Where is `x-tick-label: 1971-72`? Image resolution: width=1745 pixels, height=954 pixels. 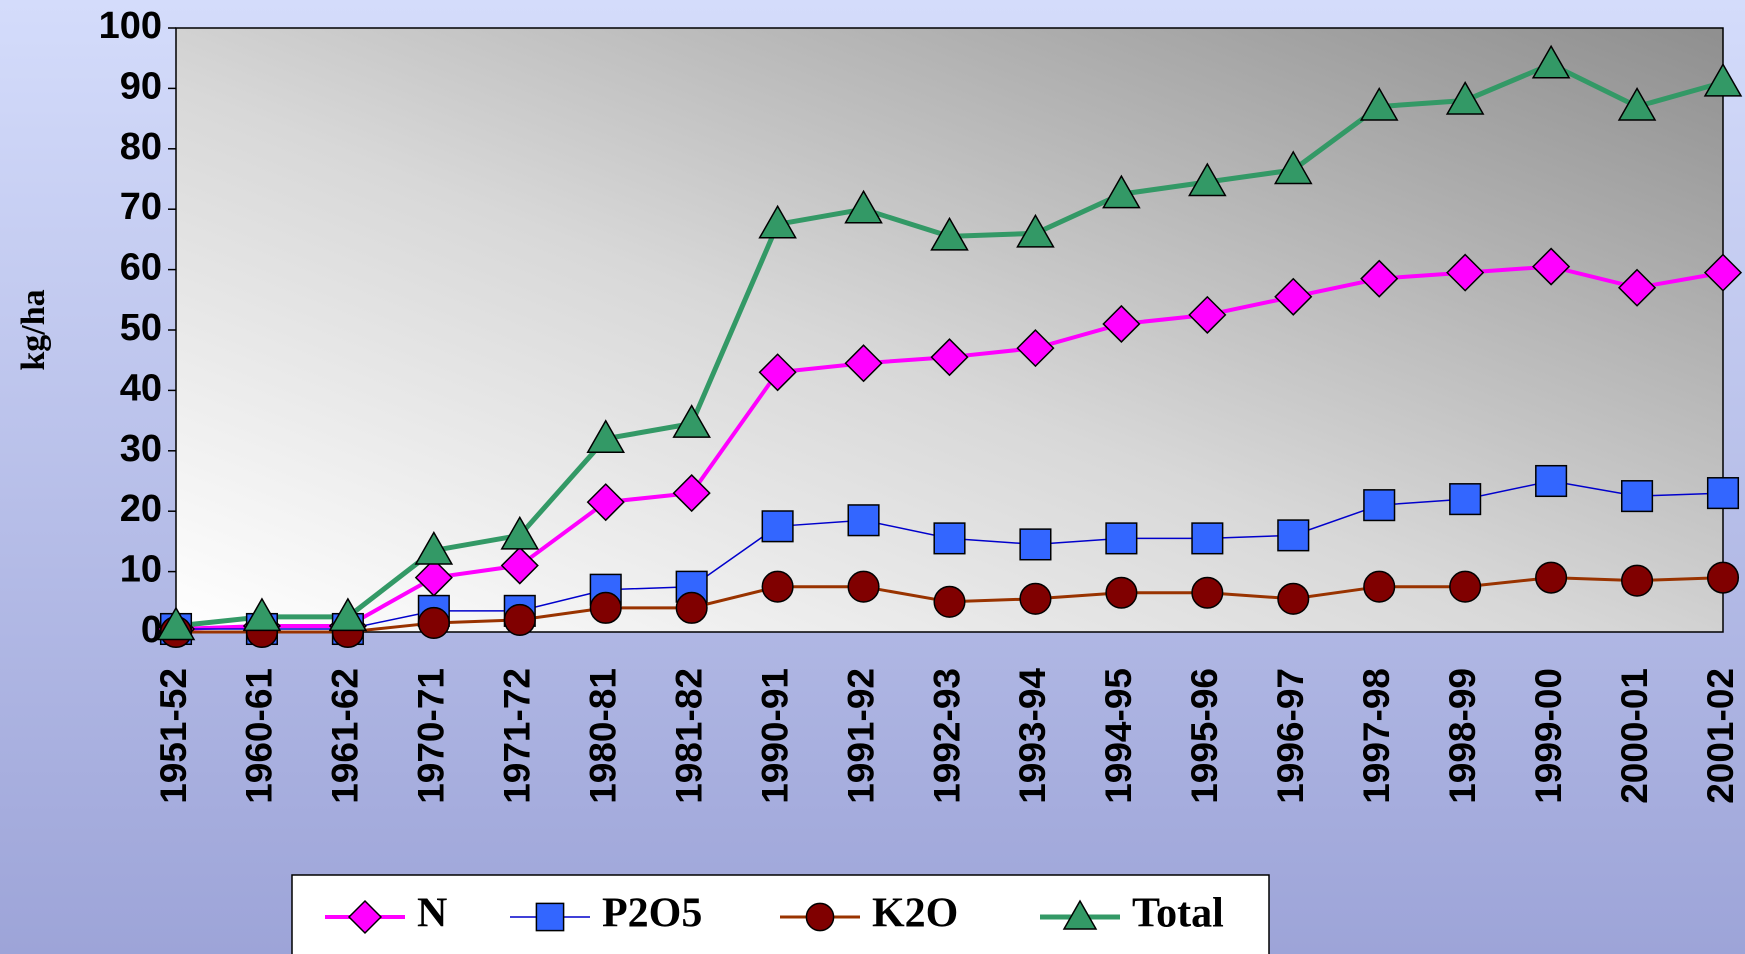
x-tick-label: 1971-72 is located at coordinates (517, 736).